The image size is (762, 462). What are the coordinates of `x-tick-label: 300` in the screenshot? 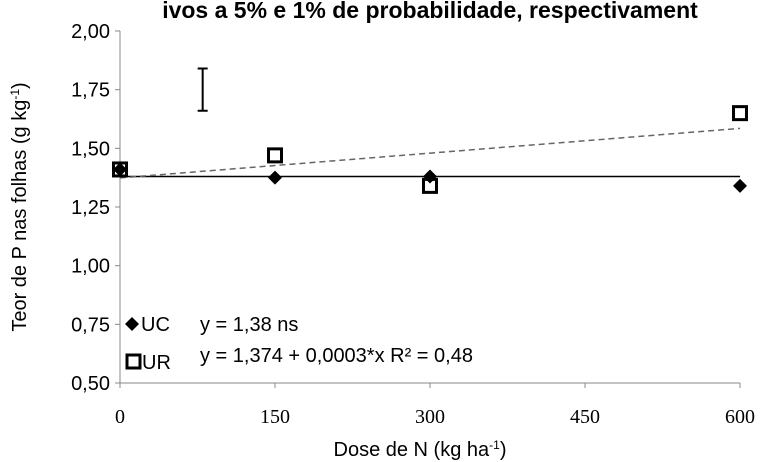 It's located at (430, 417).